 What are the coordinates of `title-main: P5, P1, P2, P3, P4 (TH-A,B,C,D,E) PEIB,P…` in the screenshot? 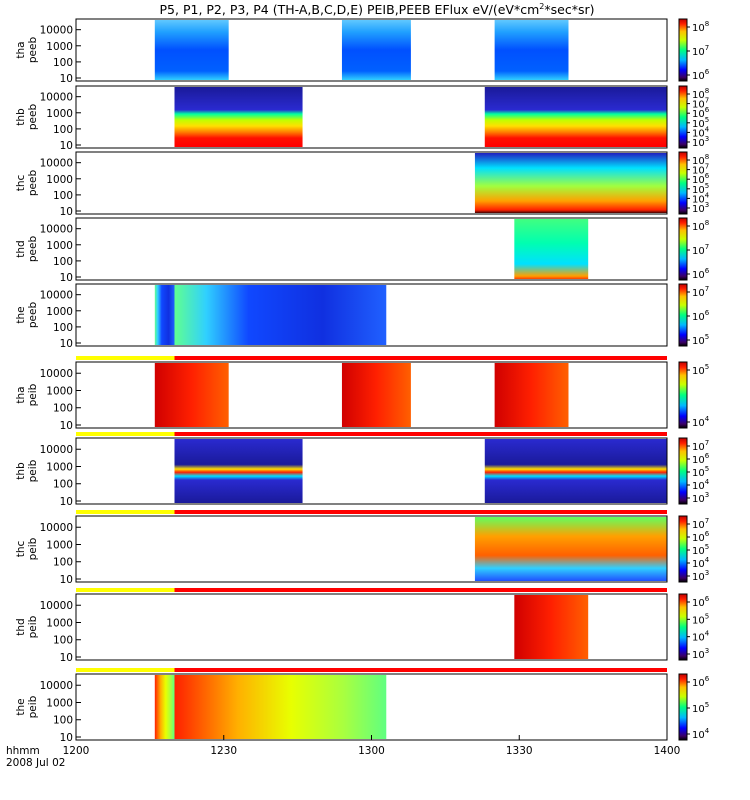 It's located at (350, 9).